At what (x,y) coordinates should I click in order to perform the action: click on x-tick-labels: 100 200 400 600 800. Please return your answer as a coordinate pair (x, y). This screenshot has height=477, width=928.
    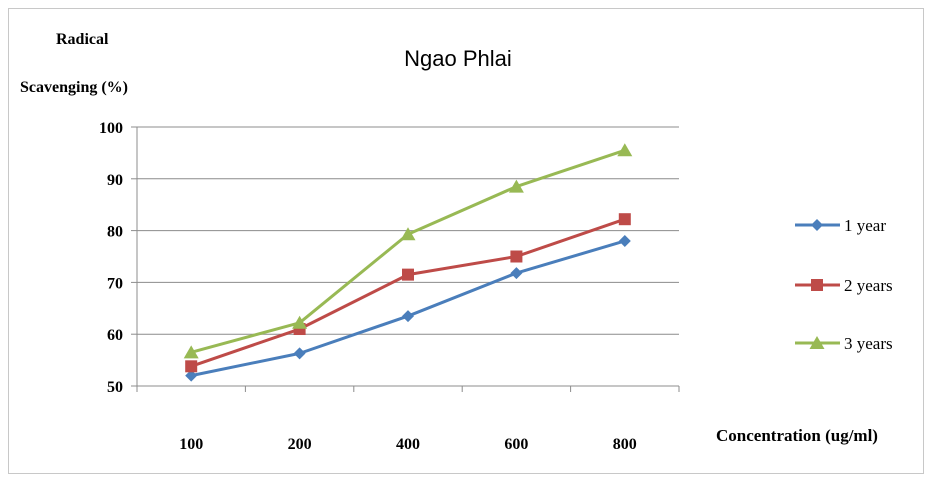
    Looking at the image, I should click on (408, 444).